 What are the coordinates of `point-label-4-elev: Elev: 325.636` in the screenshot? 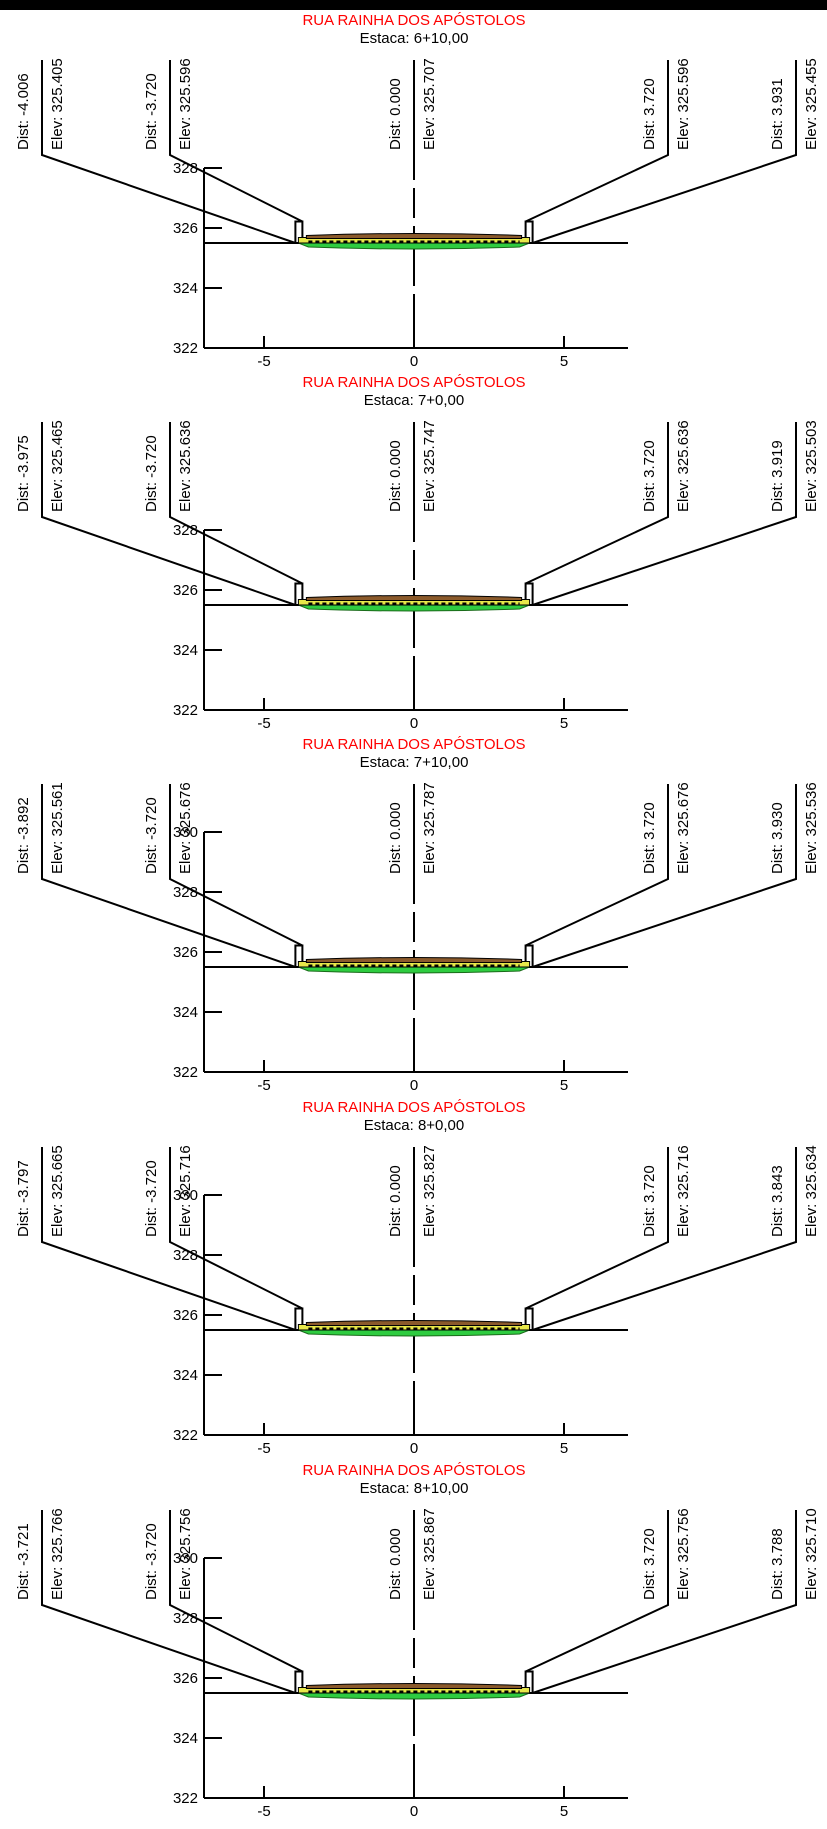 It's located at (683, 466).